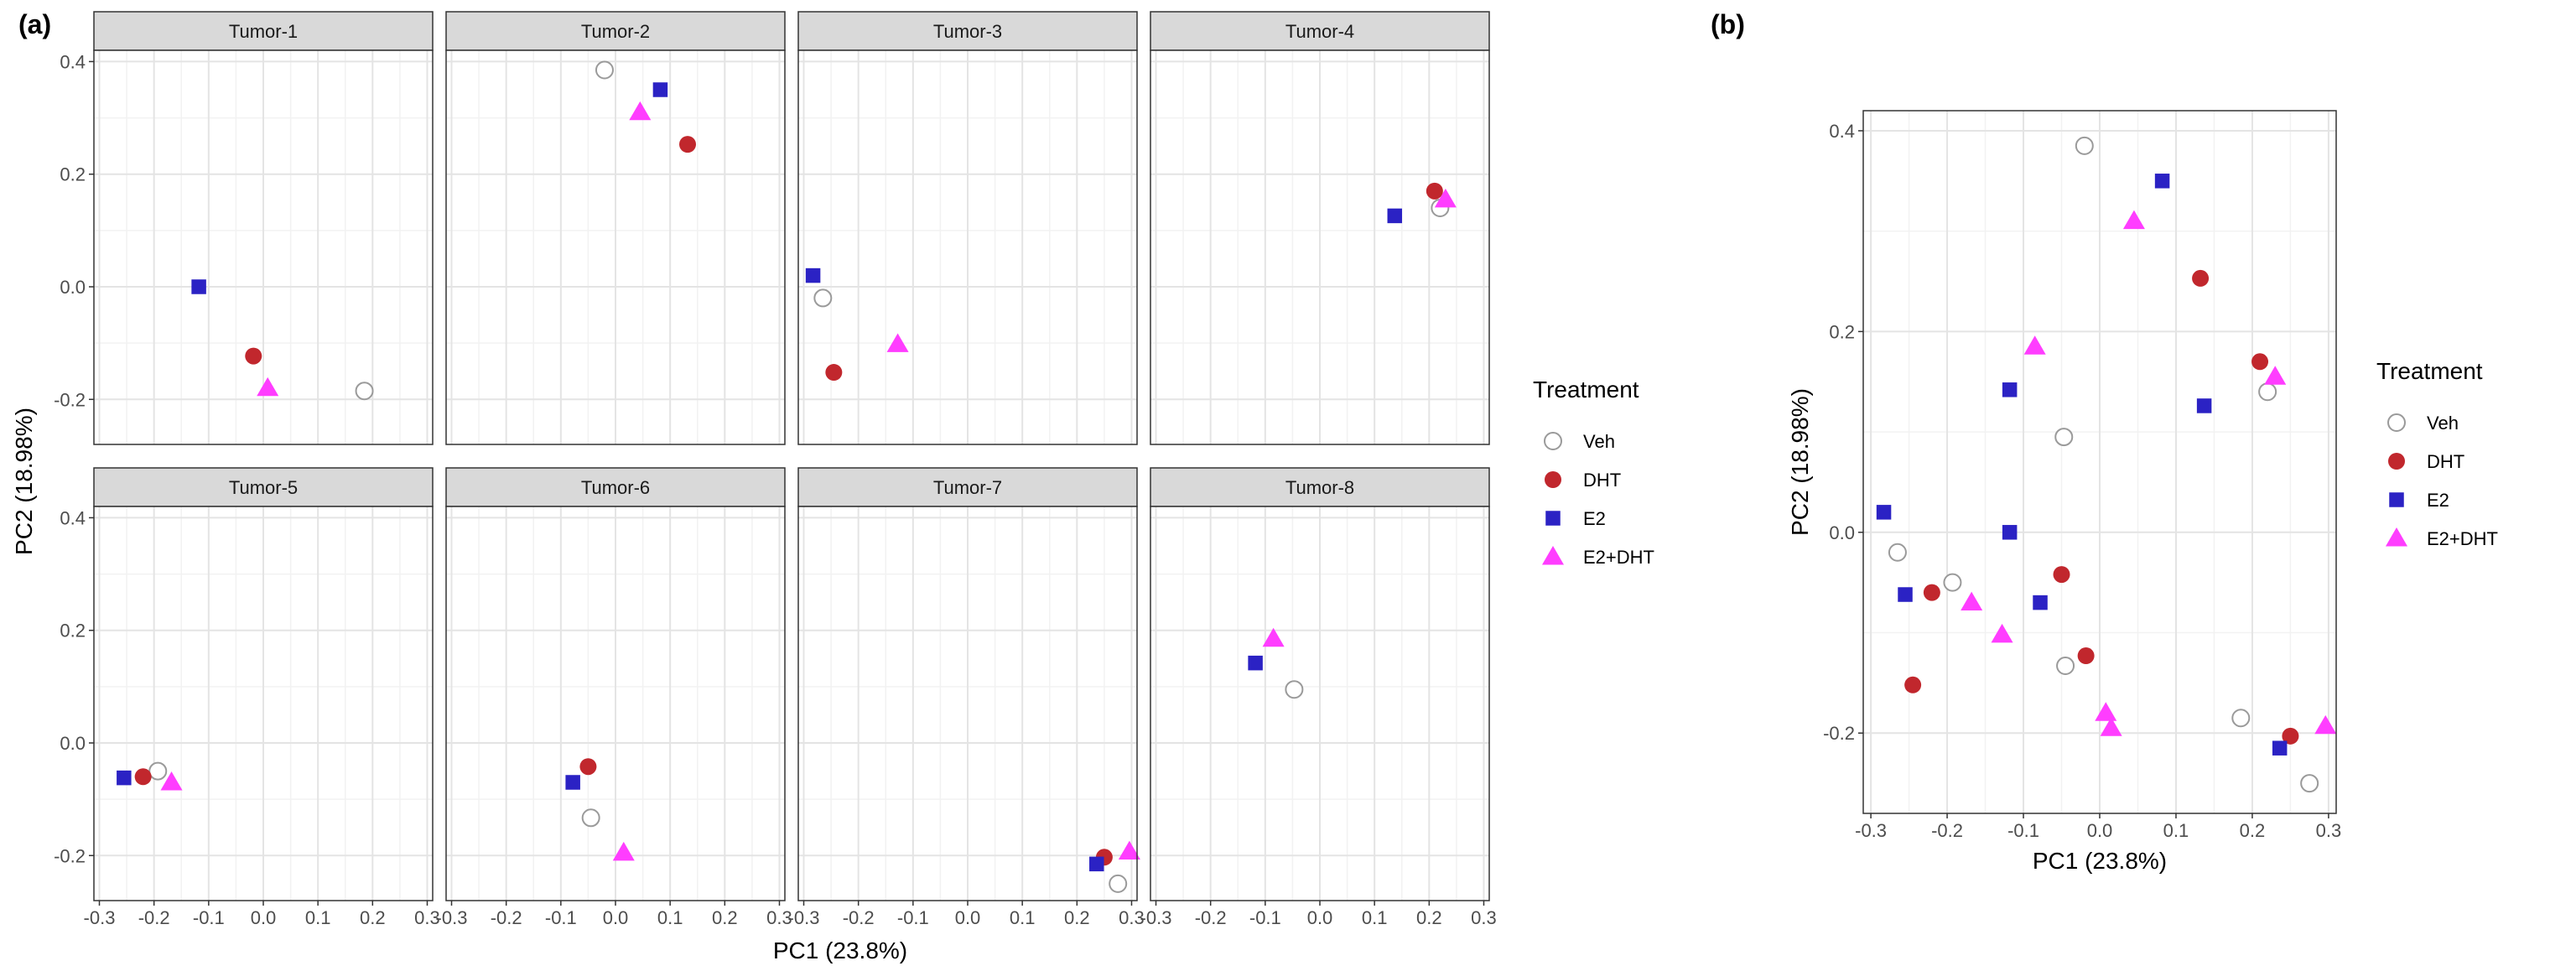 The height and width of the screenshot is (966, 2576). Describe the element at coordinates (263, 247) in the screenshot. I see `facet-border` at that location.